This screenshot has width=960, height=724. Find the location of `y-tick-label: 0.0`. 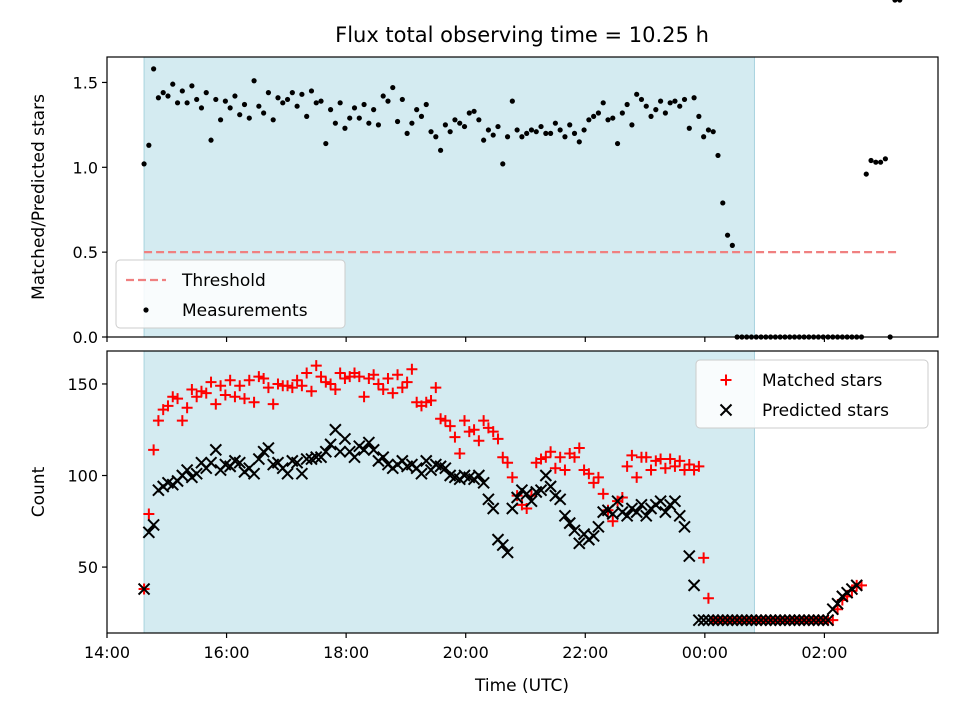

y-tick-label: 0.0 is located at coordinates (85, 337).